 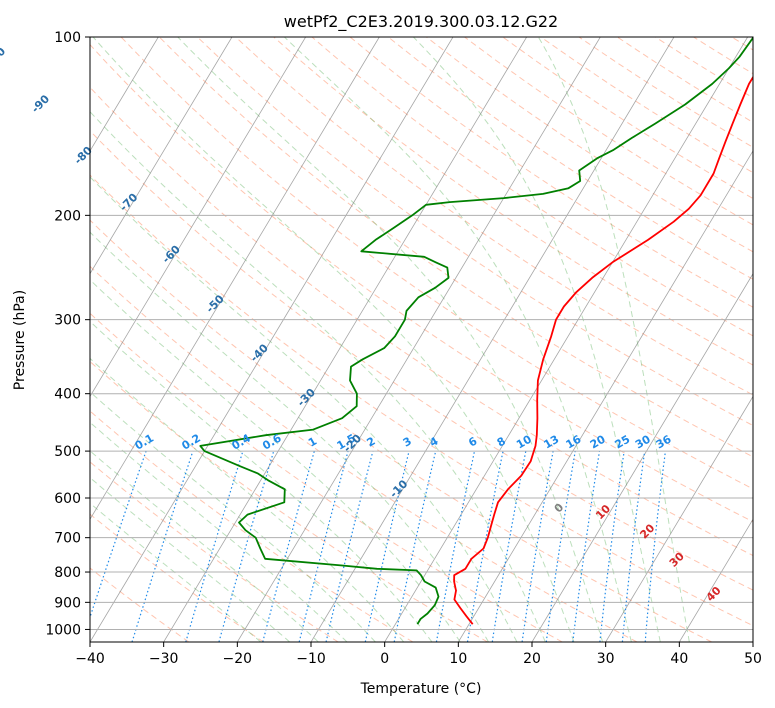 I want to click on mixing-ratio-label: 0.4, so click(x=241, y=441).